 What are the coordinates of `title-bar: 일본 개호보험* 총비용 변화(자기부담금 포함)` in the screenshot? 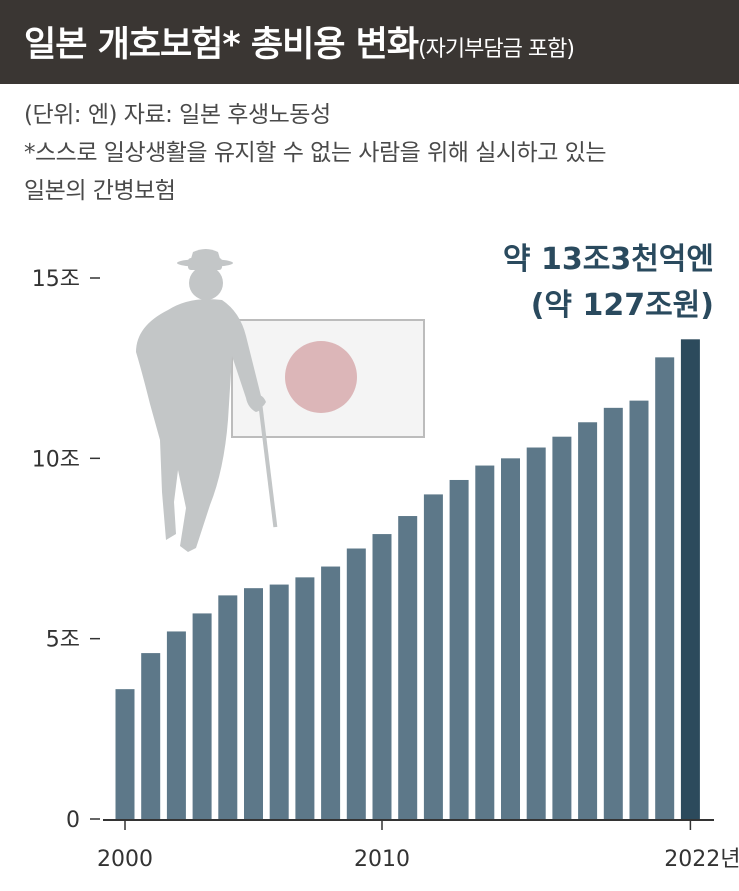 It's located at (369, 42).